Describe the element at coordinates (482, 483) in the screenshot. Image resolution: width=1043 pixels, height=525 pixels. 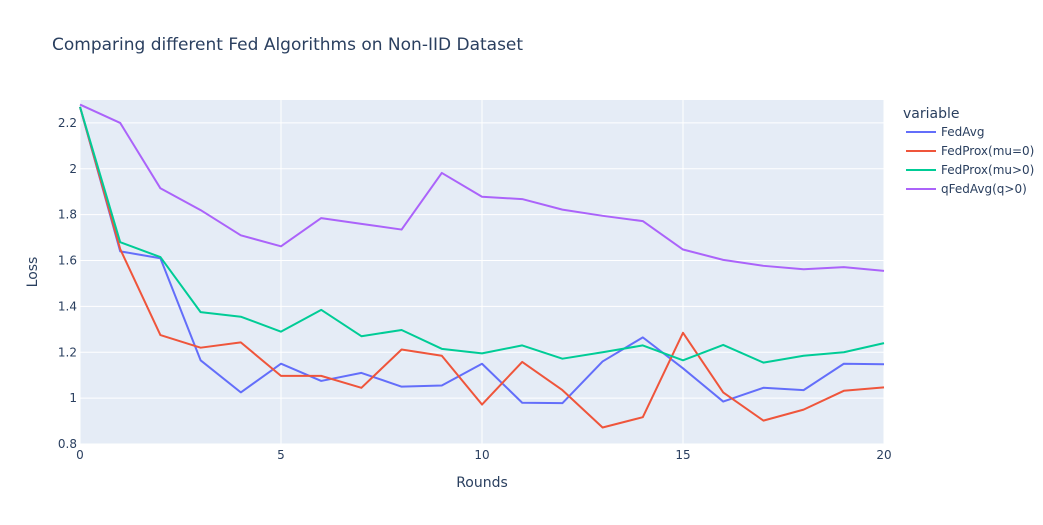
I see `x-axis-title: Rounds` at that location.